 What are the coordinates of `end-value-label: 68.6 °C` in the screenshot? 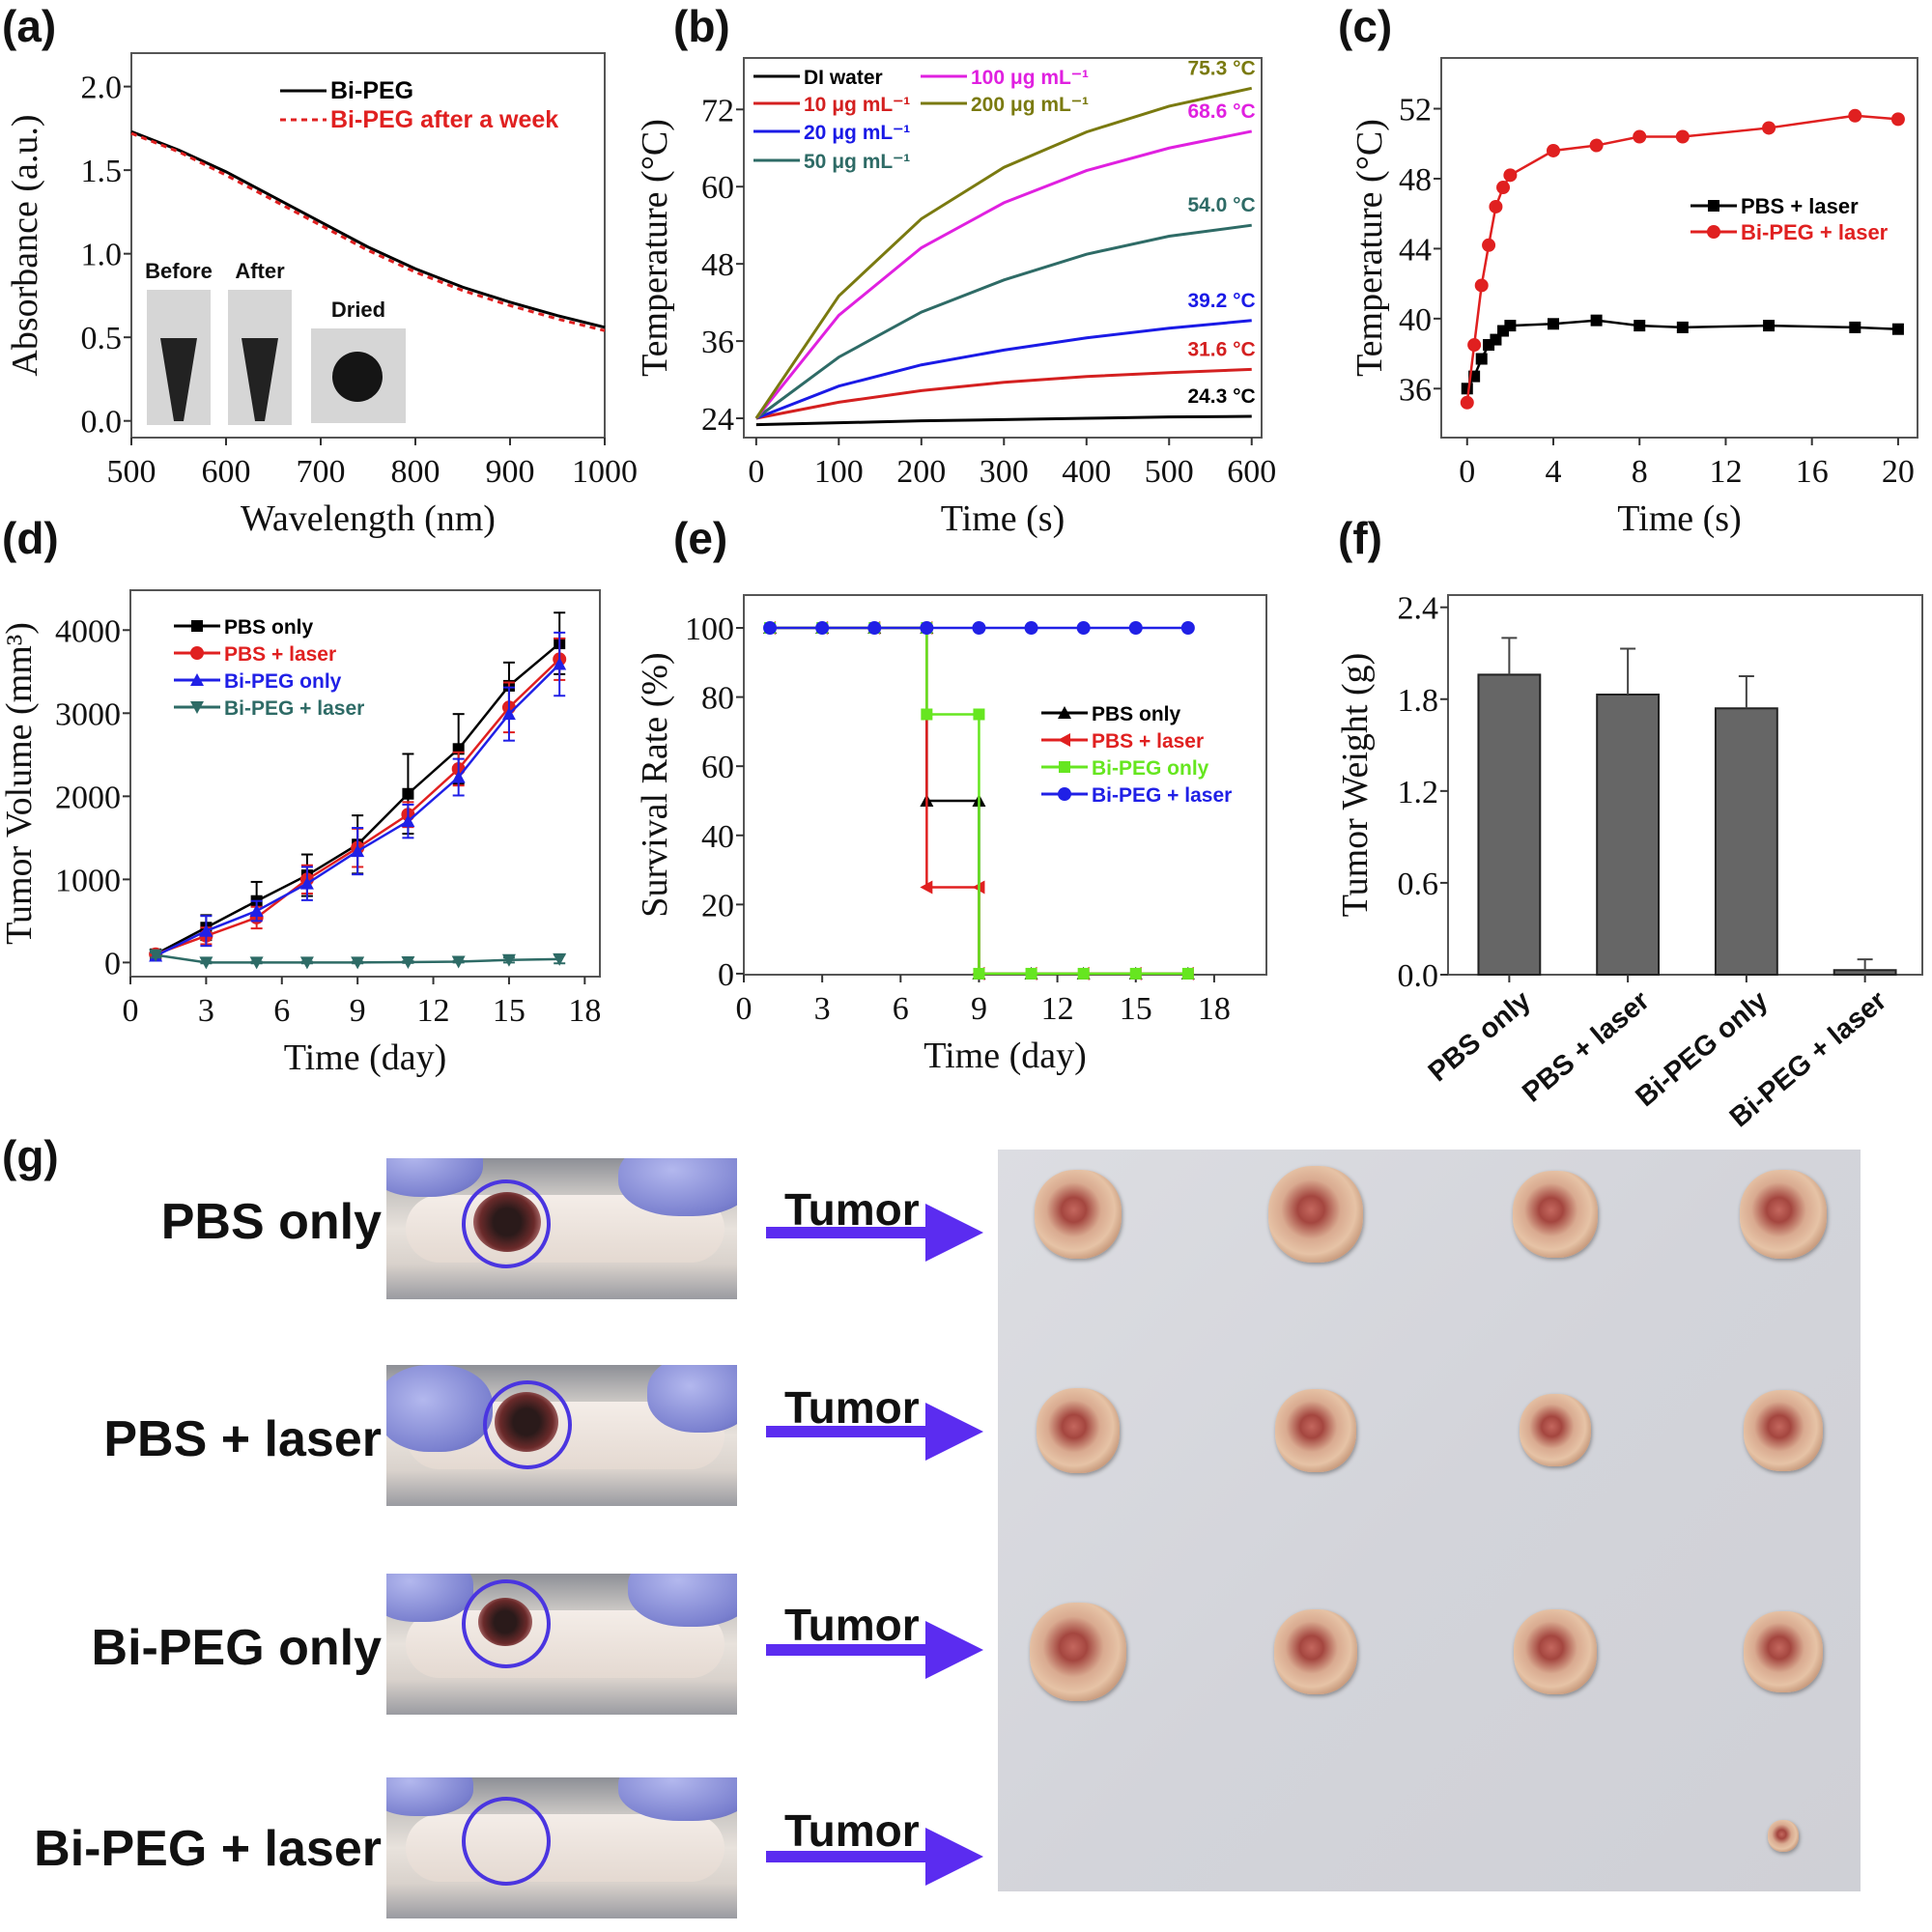 It's located at (1221, 111).